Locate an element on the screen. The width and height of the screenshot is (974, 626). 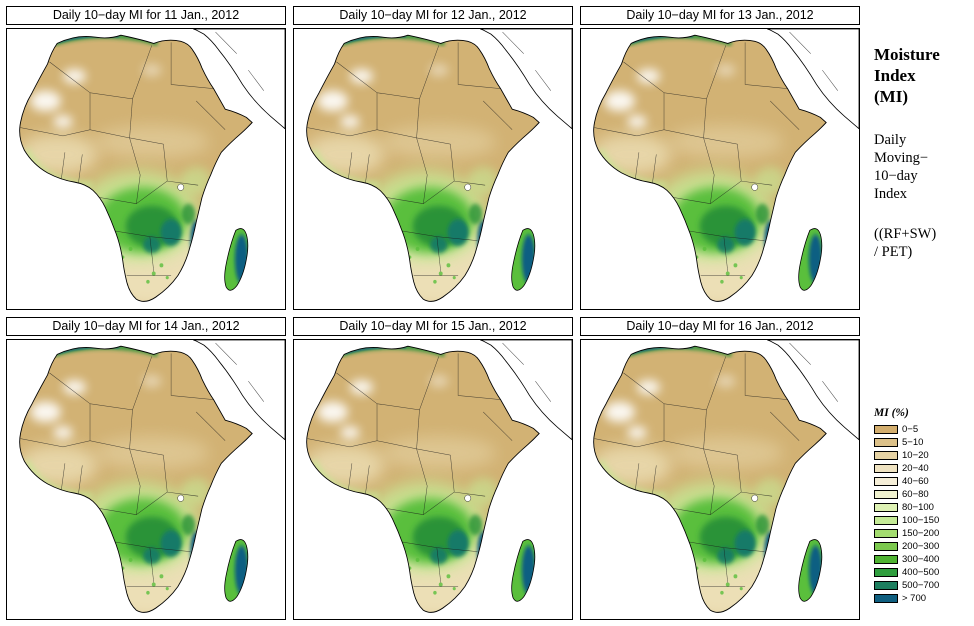
legend-label: 40−60 is located at coordinates (915, 481).